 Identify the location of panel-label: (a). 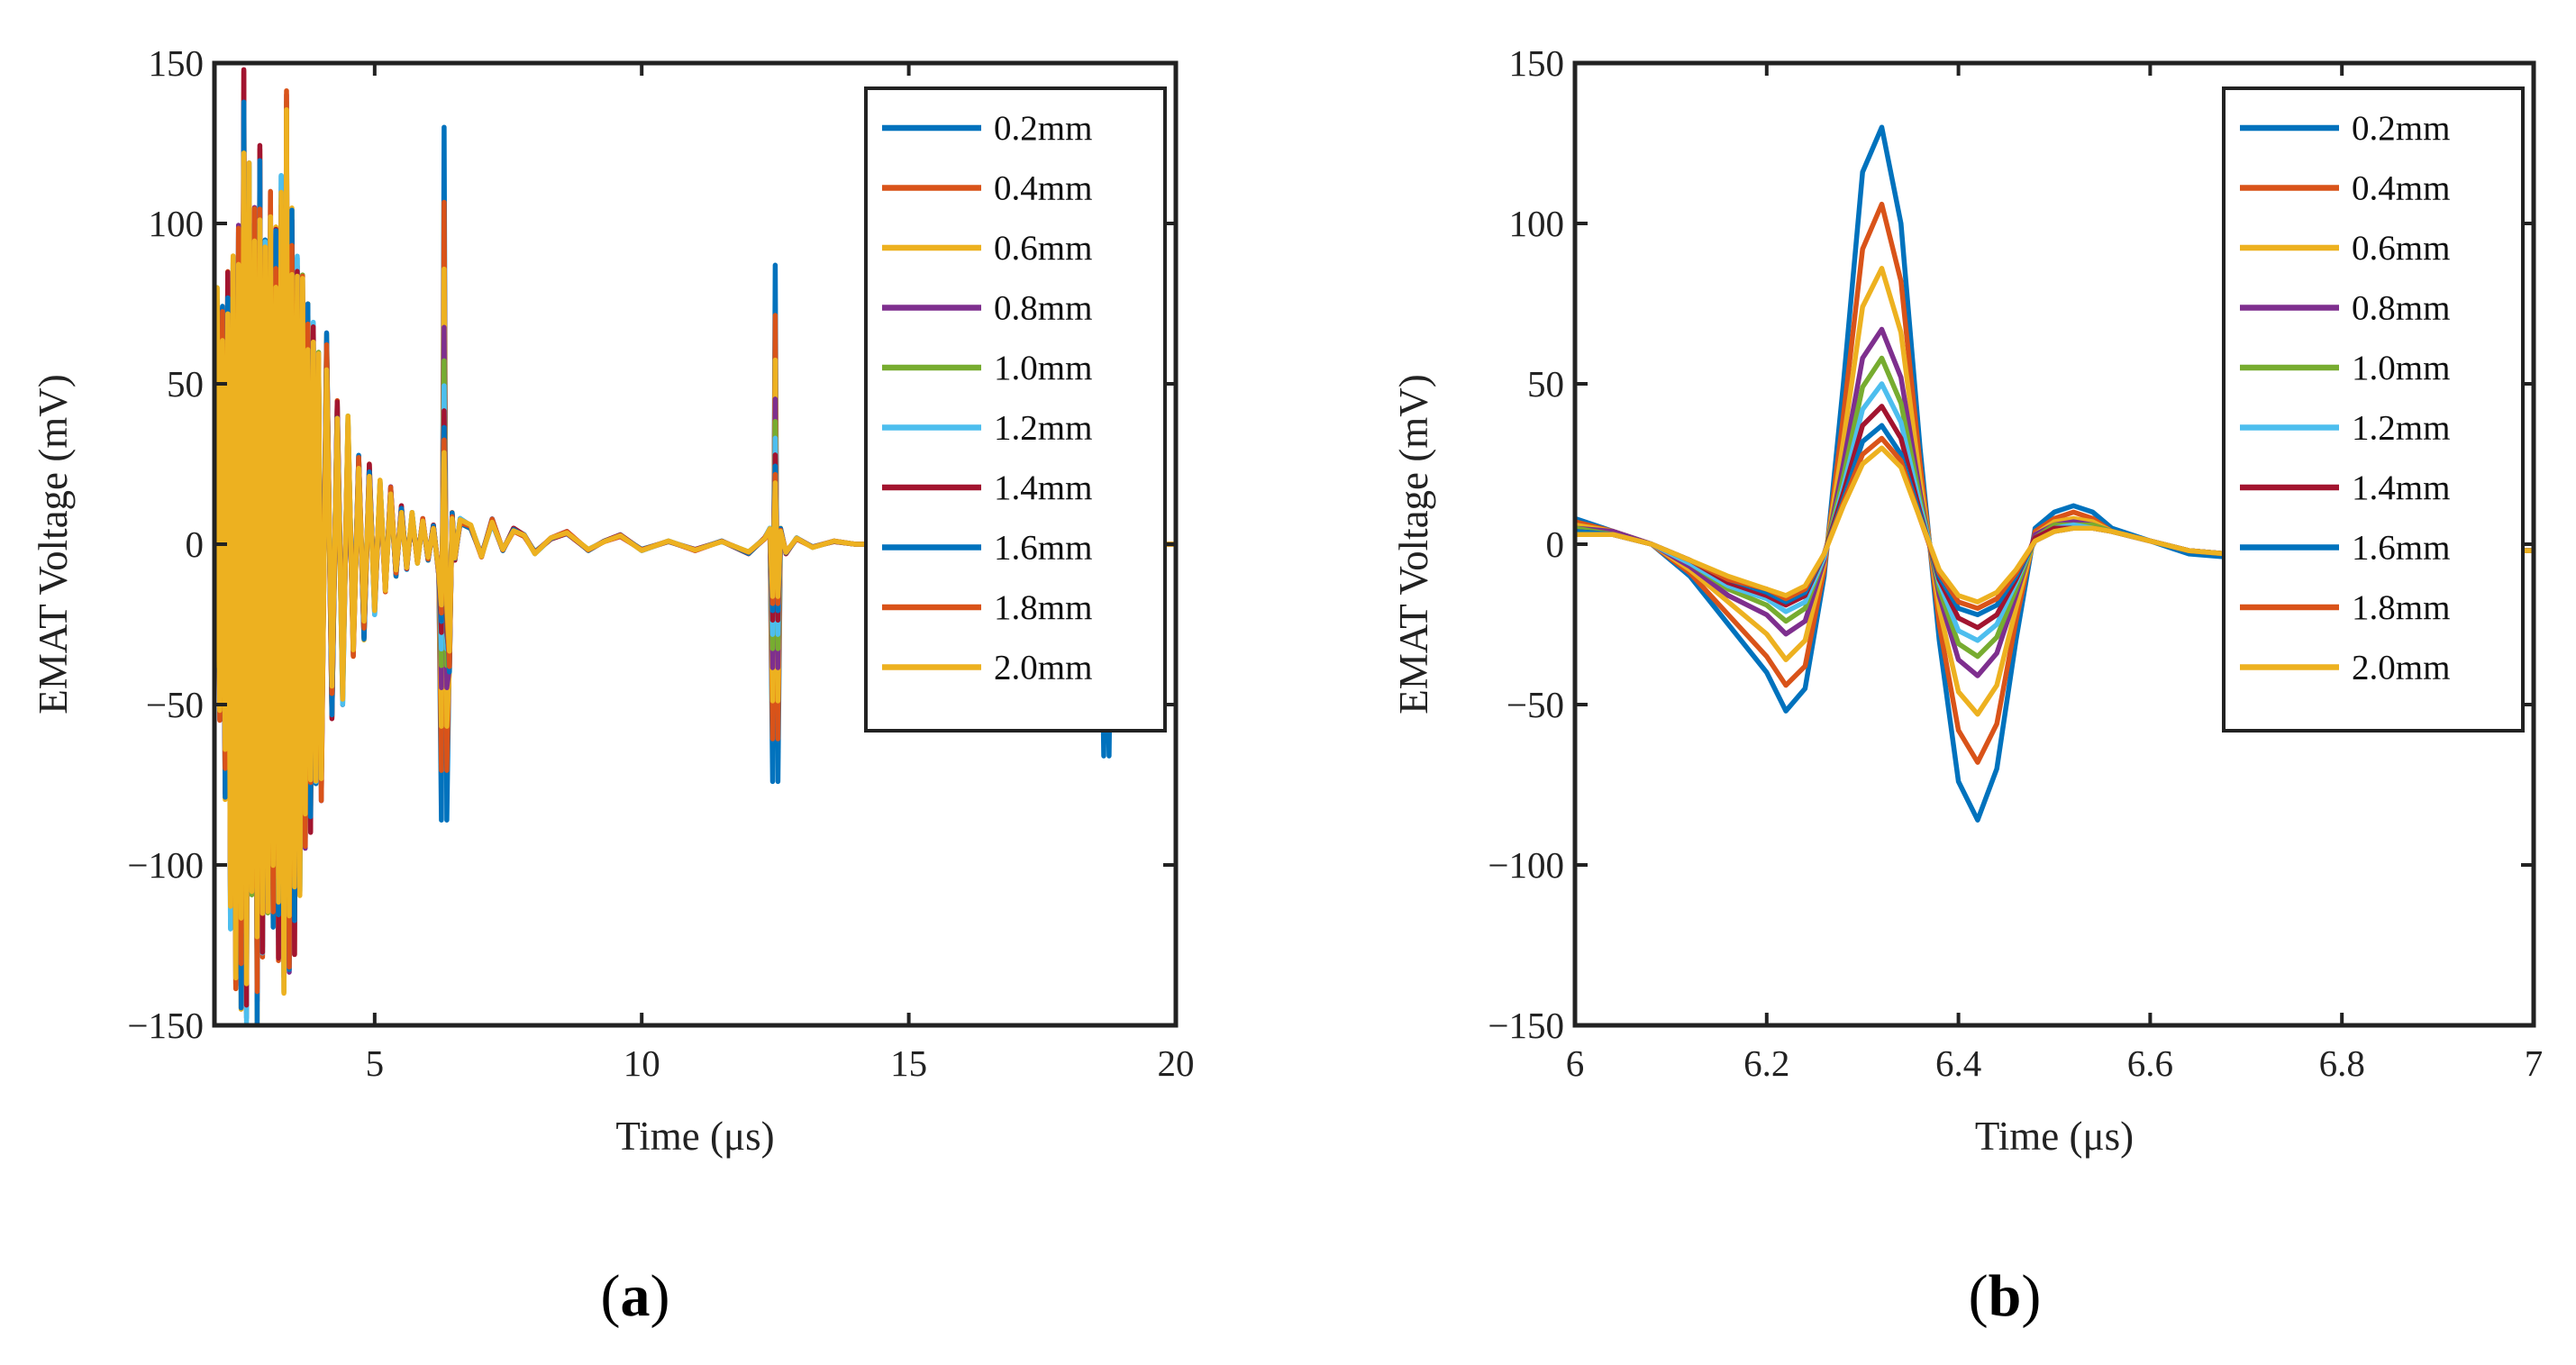
(635, 1296).